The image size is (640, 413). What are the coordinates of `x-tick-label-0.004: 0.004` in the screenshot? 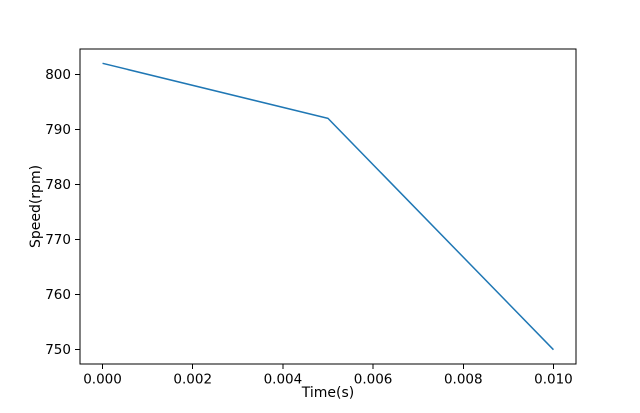 It's located at (283, 380).